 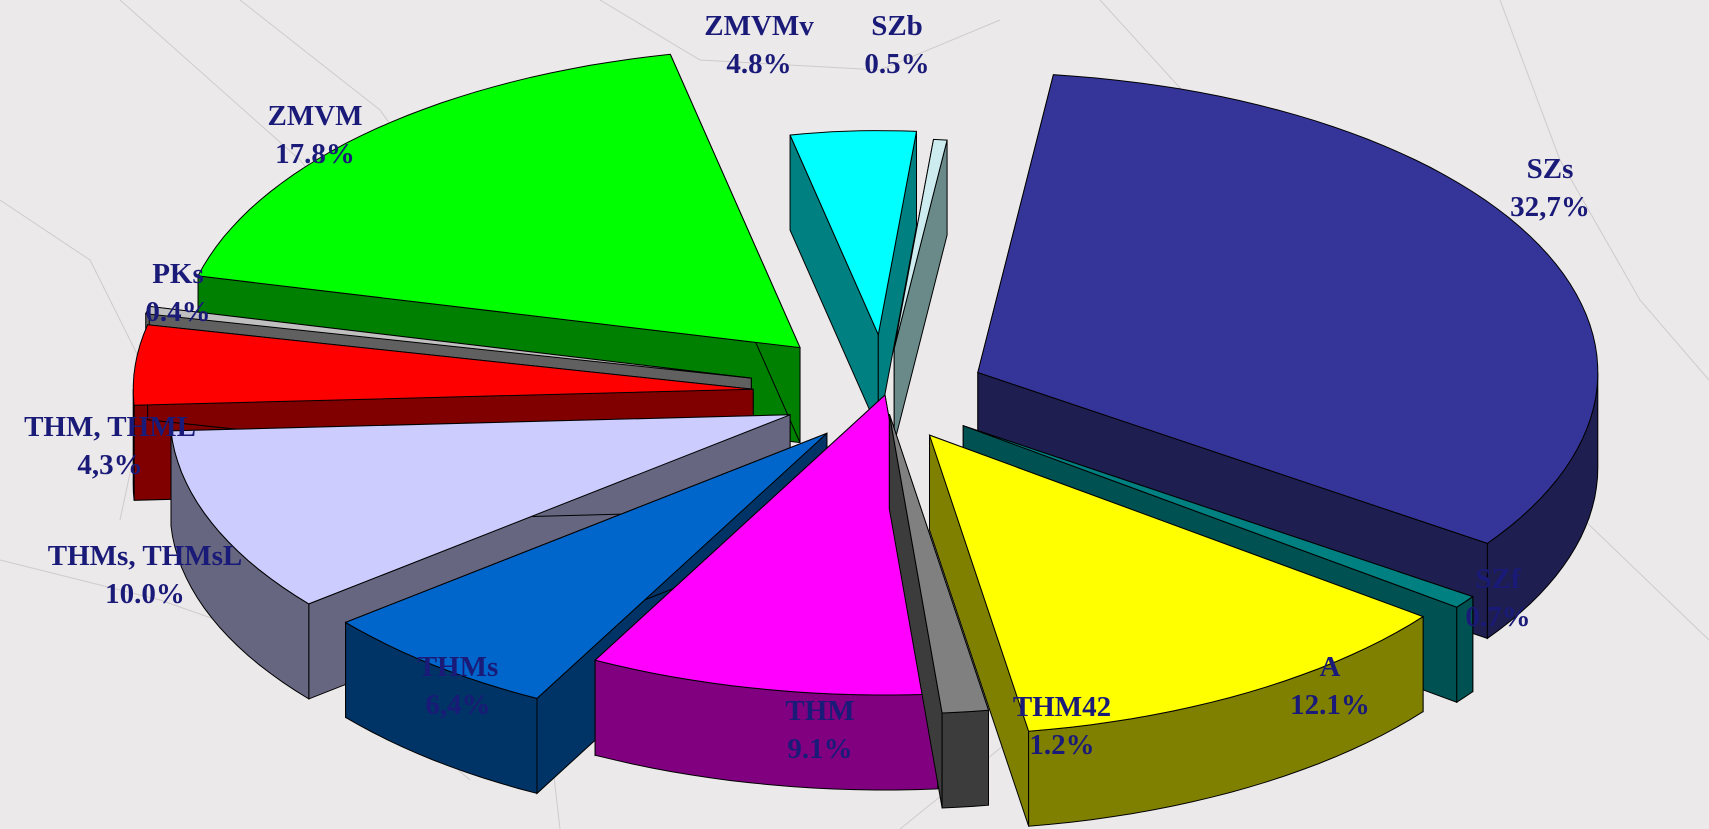 I want to click on slice-name: THM, so click(x=819, y=711).